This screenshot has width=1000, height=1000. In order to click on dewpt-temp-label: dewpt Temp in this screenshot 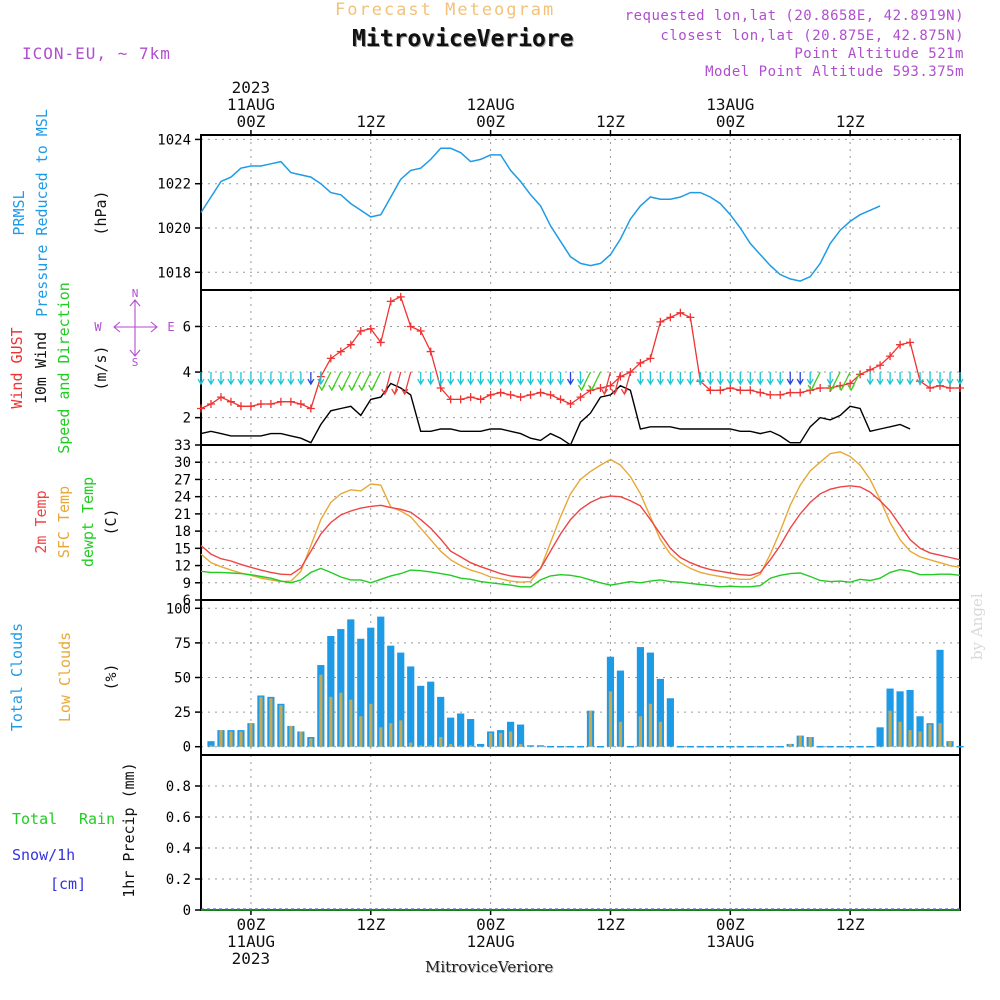, I will do `click(88, 522)`.